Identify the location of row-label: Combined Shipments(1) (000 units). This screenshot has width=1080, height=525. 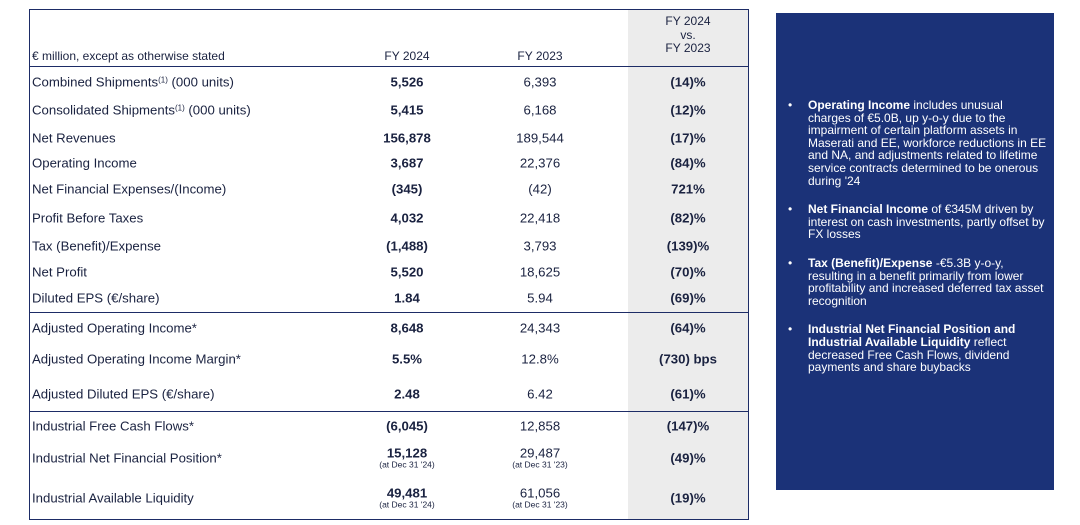
(133, 82).